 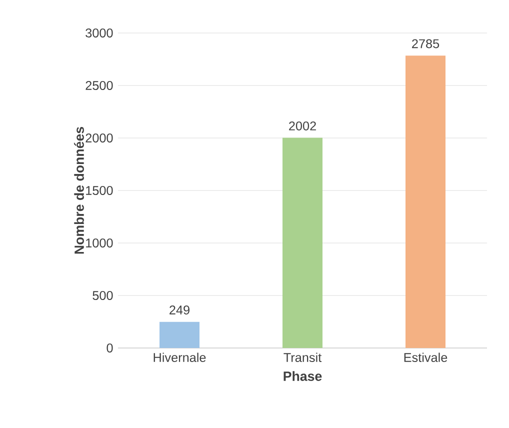 What do you see at coordinates (180, 310) in the screenshot?
I see `data-label: 249` at bounding box center [180, 310].